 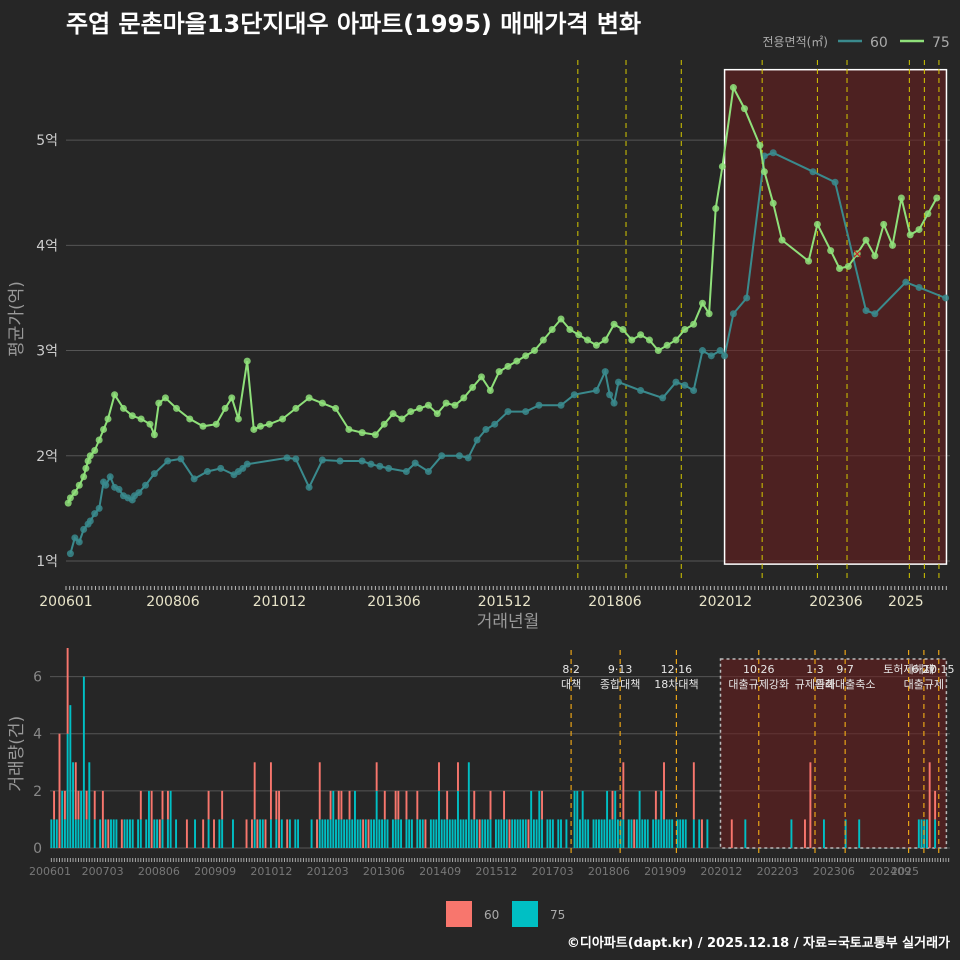 What do you see at coordinates (676, 677) in the screenshot?
I see `event-label: 12·16 18차대책` at bounding box center [676, 677].